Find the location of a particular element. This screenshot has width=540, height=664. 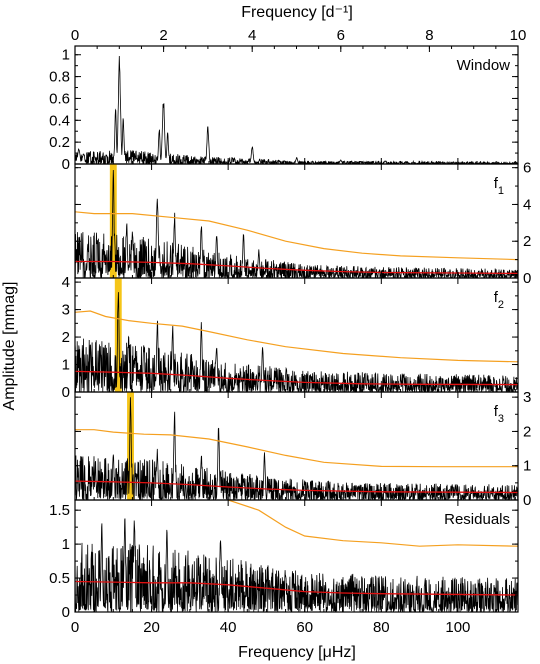

panel-frame-window is located at coordinates (296, 105).